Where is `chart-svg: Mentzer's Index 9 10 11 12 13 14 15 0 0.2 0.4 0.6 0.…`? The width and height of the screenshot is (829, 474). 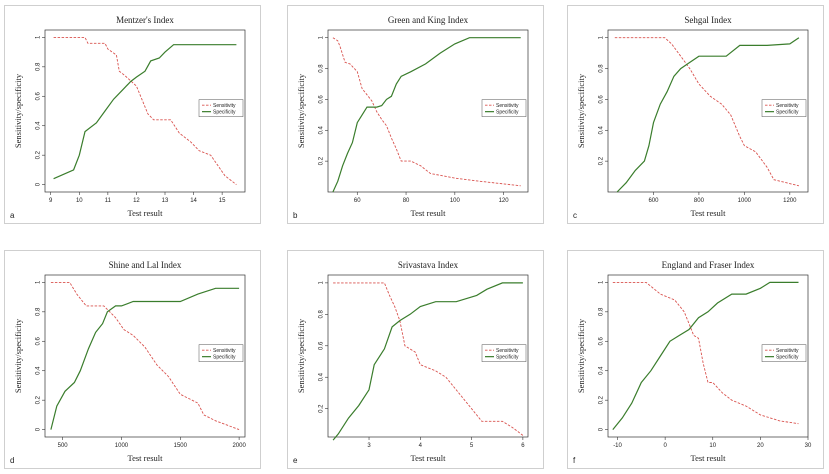 chart-svg: Mentzer's Index 9 10 11 12 13 14 15 0 0.2 0.4 0.6 0.… is located at coordinates (128, 117).